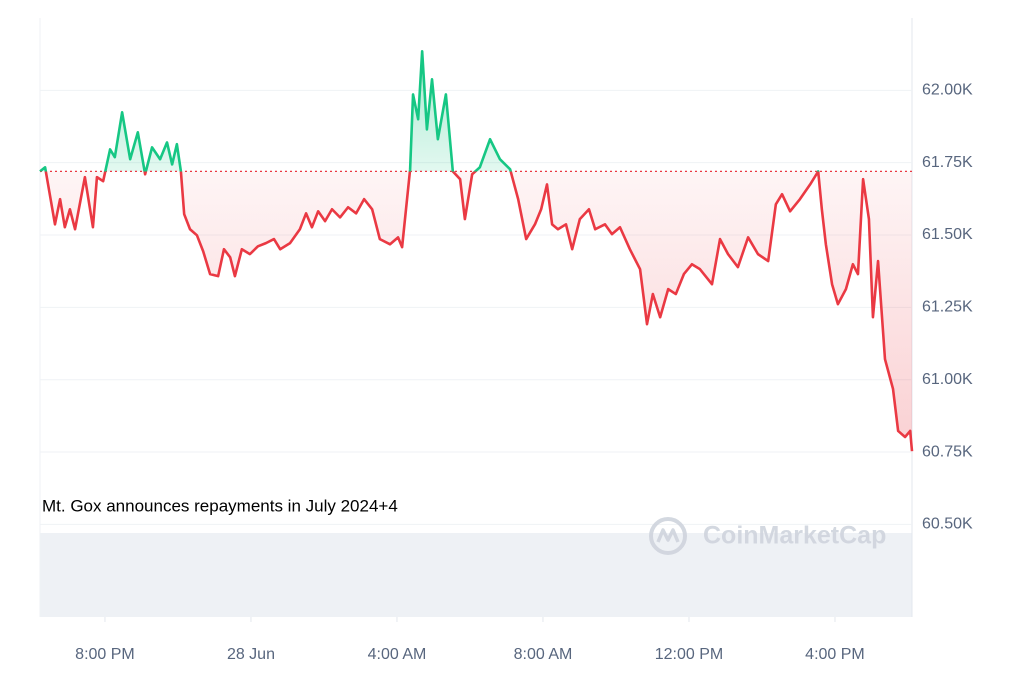 Image resolution: width=1024 pixels, height=683 pixels. What do you see at coordinates (105, 654) in the screenshot?
I see `x-tick-label: 8:00 PM` at bounding box center [105, 654].